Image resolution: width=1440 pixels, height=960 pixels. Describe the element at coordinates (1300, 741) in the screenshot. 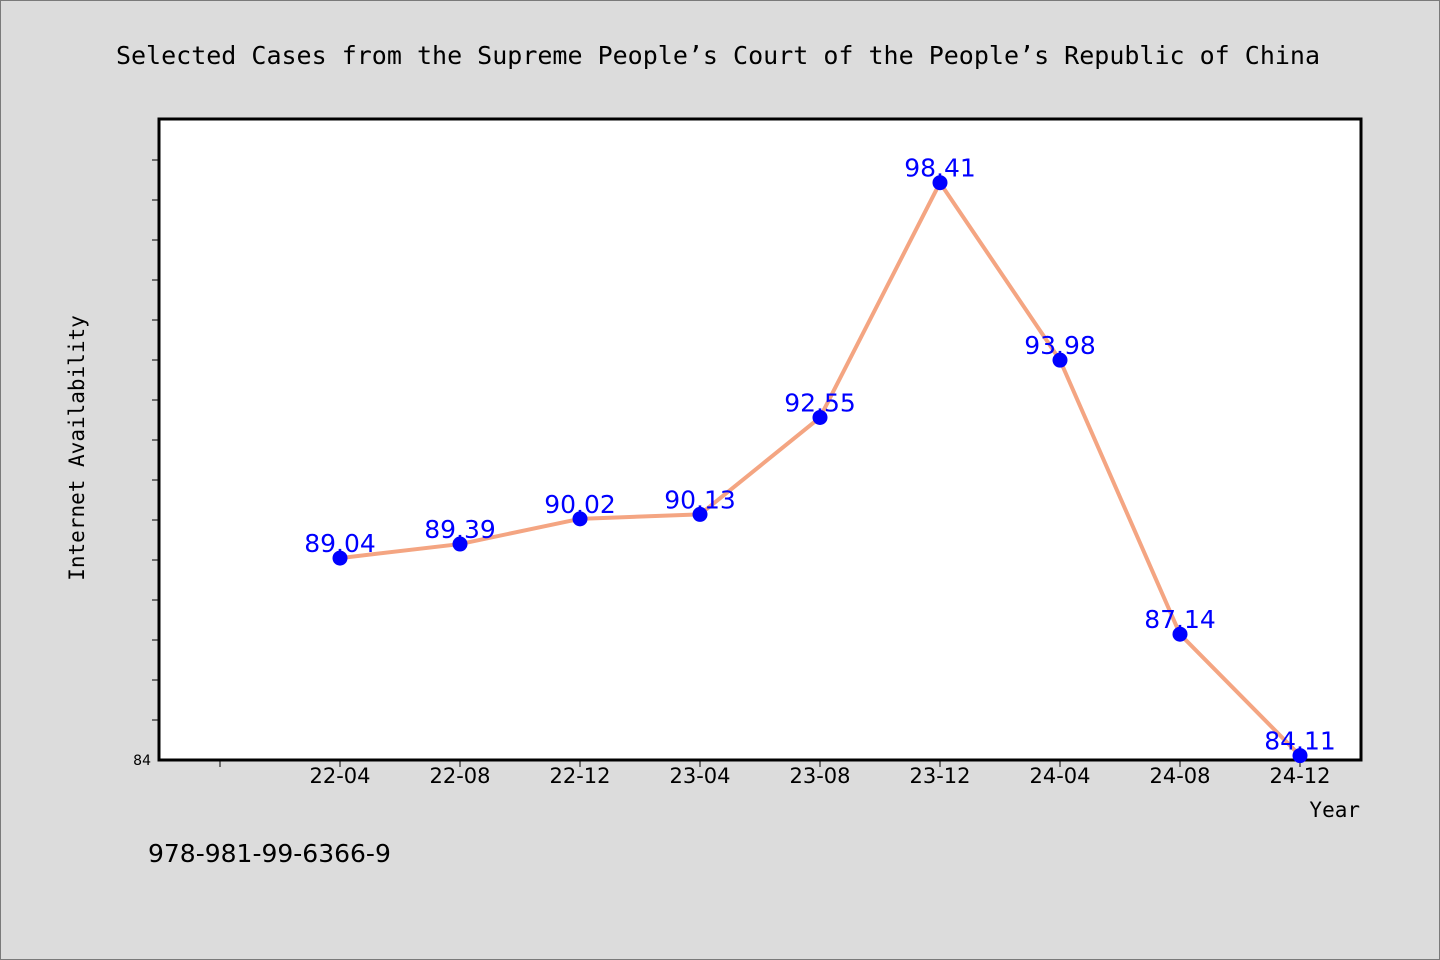

I see `data-label: 84.11` at that location.